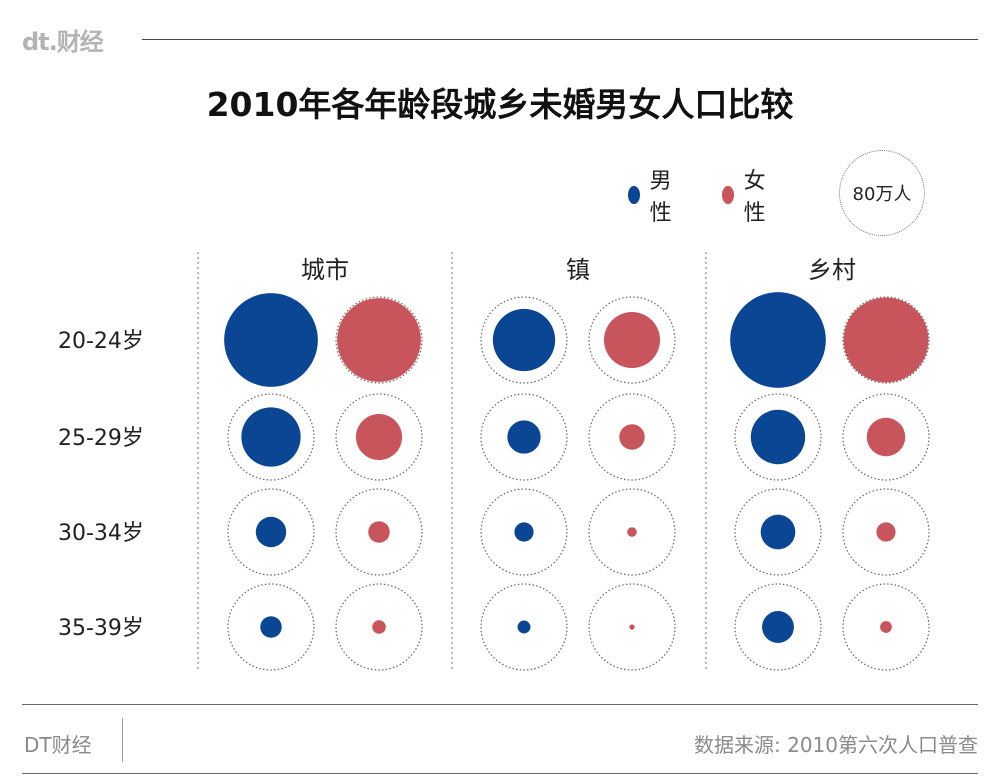 This screenshot has width=1000, height=780. What do you see at coordinates (101, 628) in the screenshot?
I see `row-label-4: 35-39岁` at bounding box center [101, 628].